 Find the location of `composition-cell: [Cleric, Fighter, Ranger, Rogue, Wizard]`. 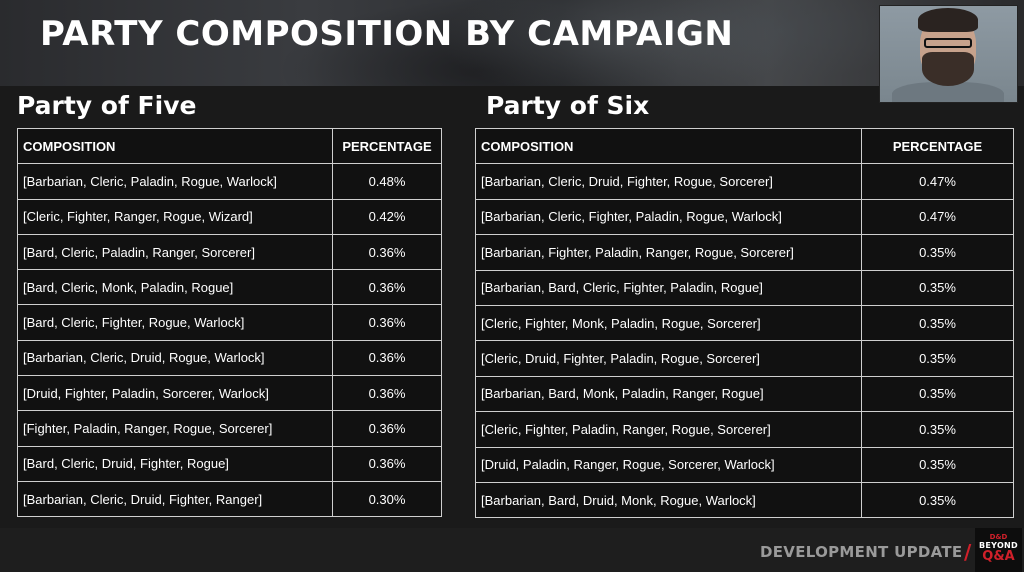

composition-cell: [Cleric, Fighter, Ranger, Rogue, Wizard] is located at coordinates (175, 216).